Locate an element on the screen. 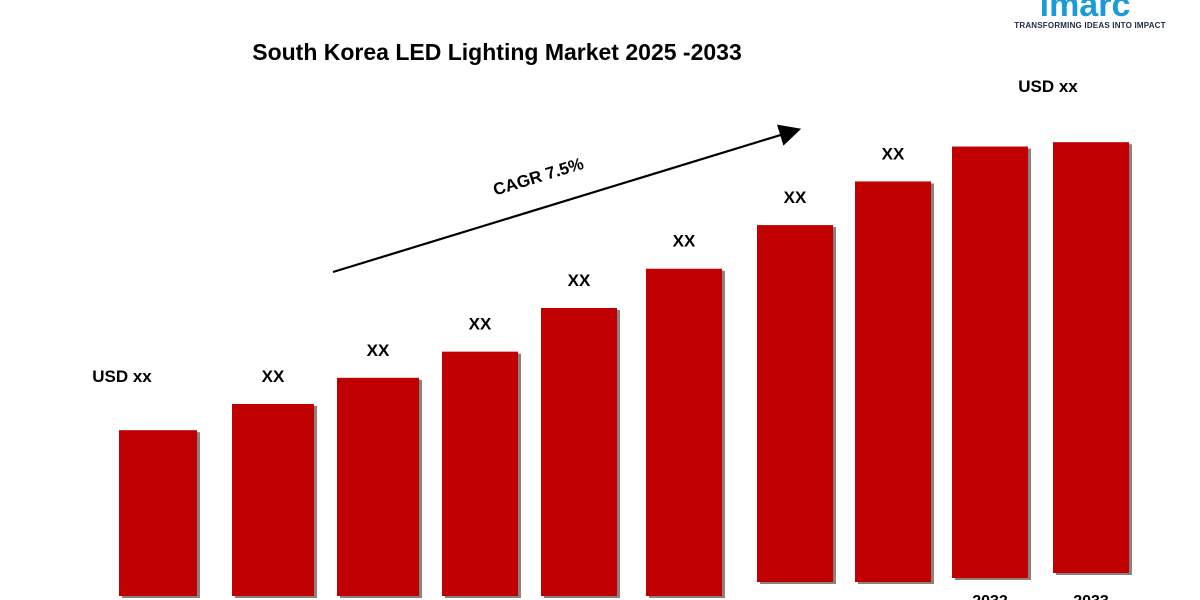 This screenshot has width=1200, height=600. logo-tagline: TRANSFORMING IDEAS INTO IMPACT is located at coordinates (1089, 25).